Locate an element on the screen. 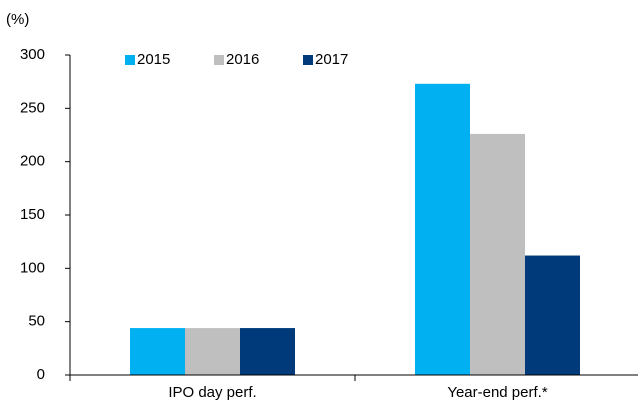 This screenshot has width=638, height=405. y-tick-label: 250 is located at coordinates (32, 107).